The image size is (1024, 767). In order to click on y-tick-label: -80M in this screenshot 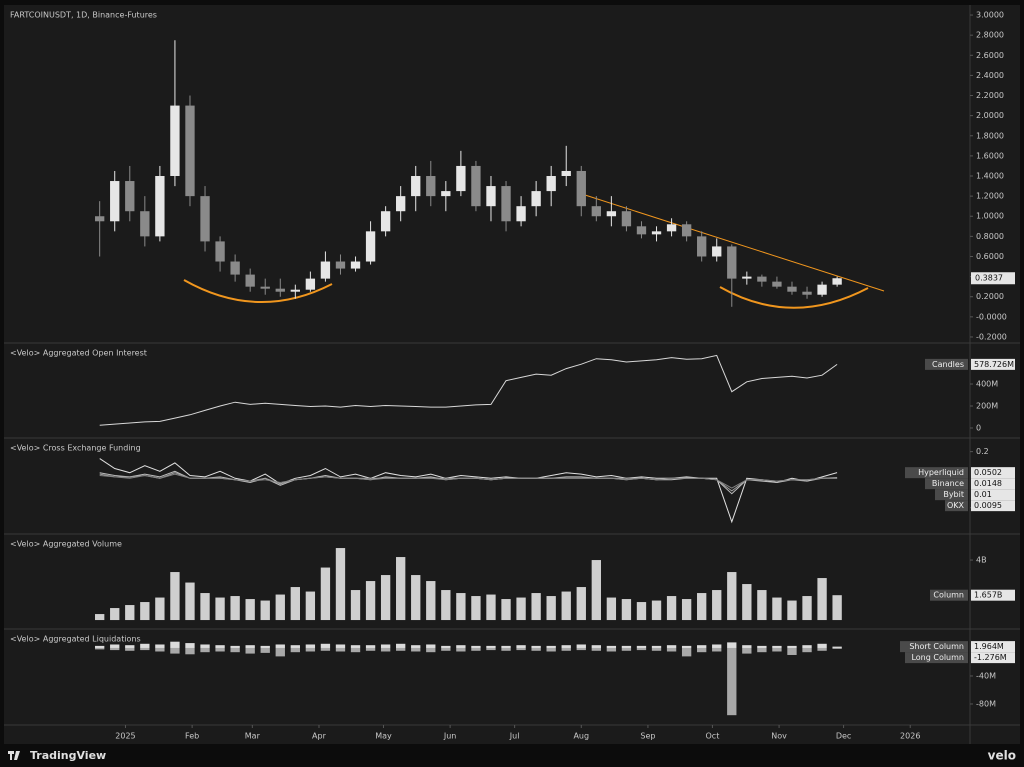, I will do `click(986, 703)`.